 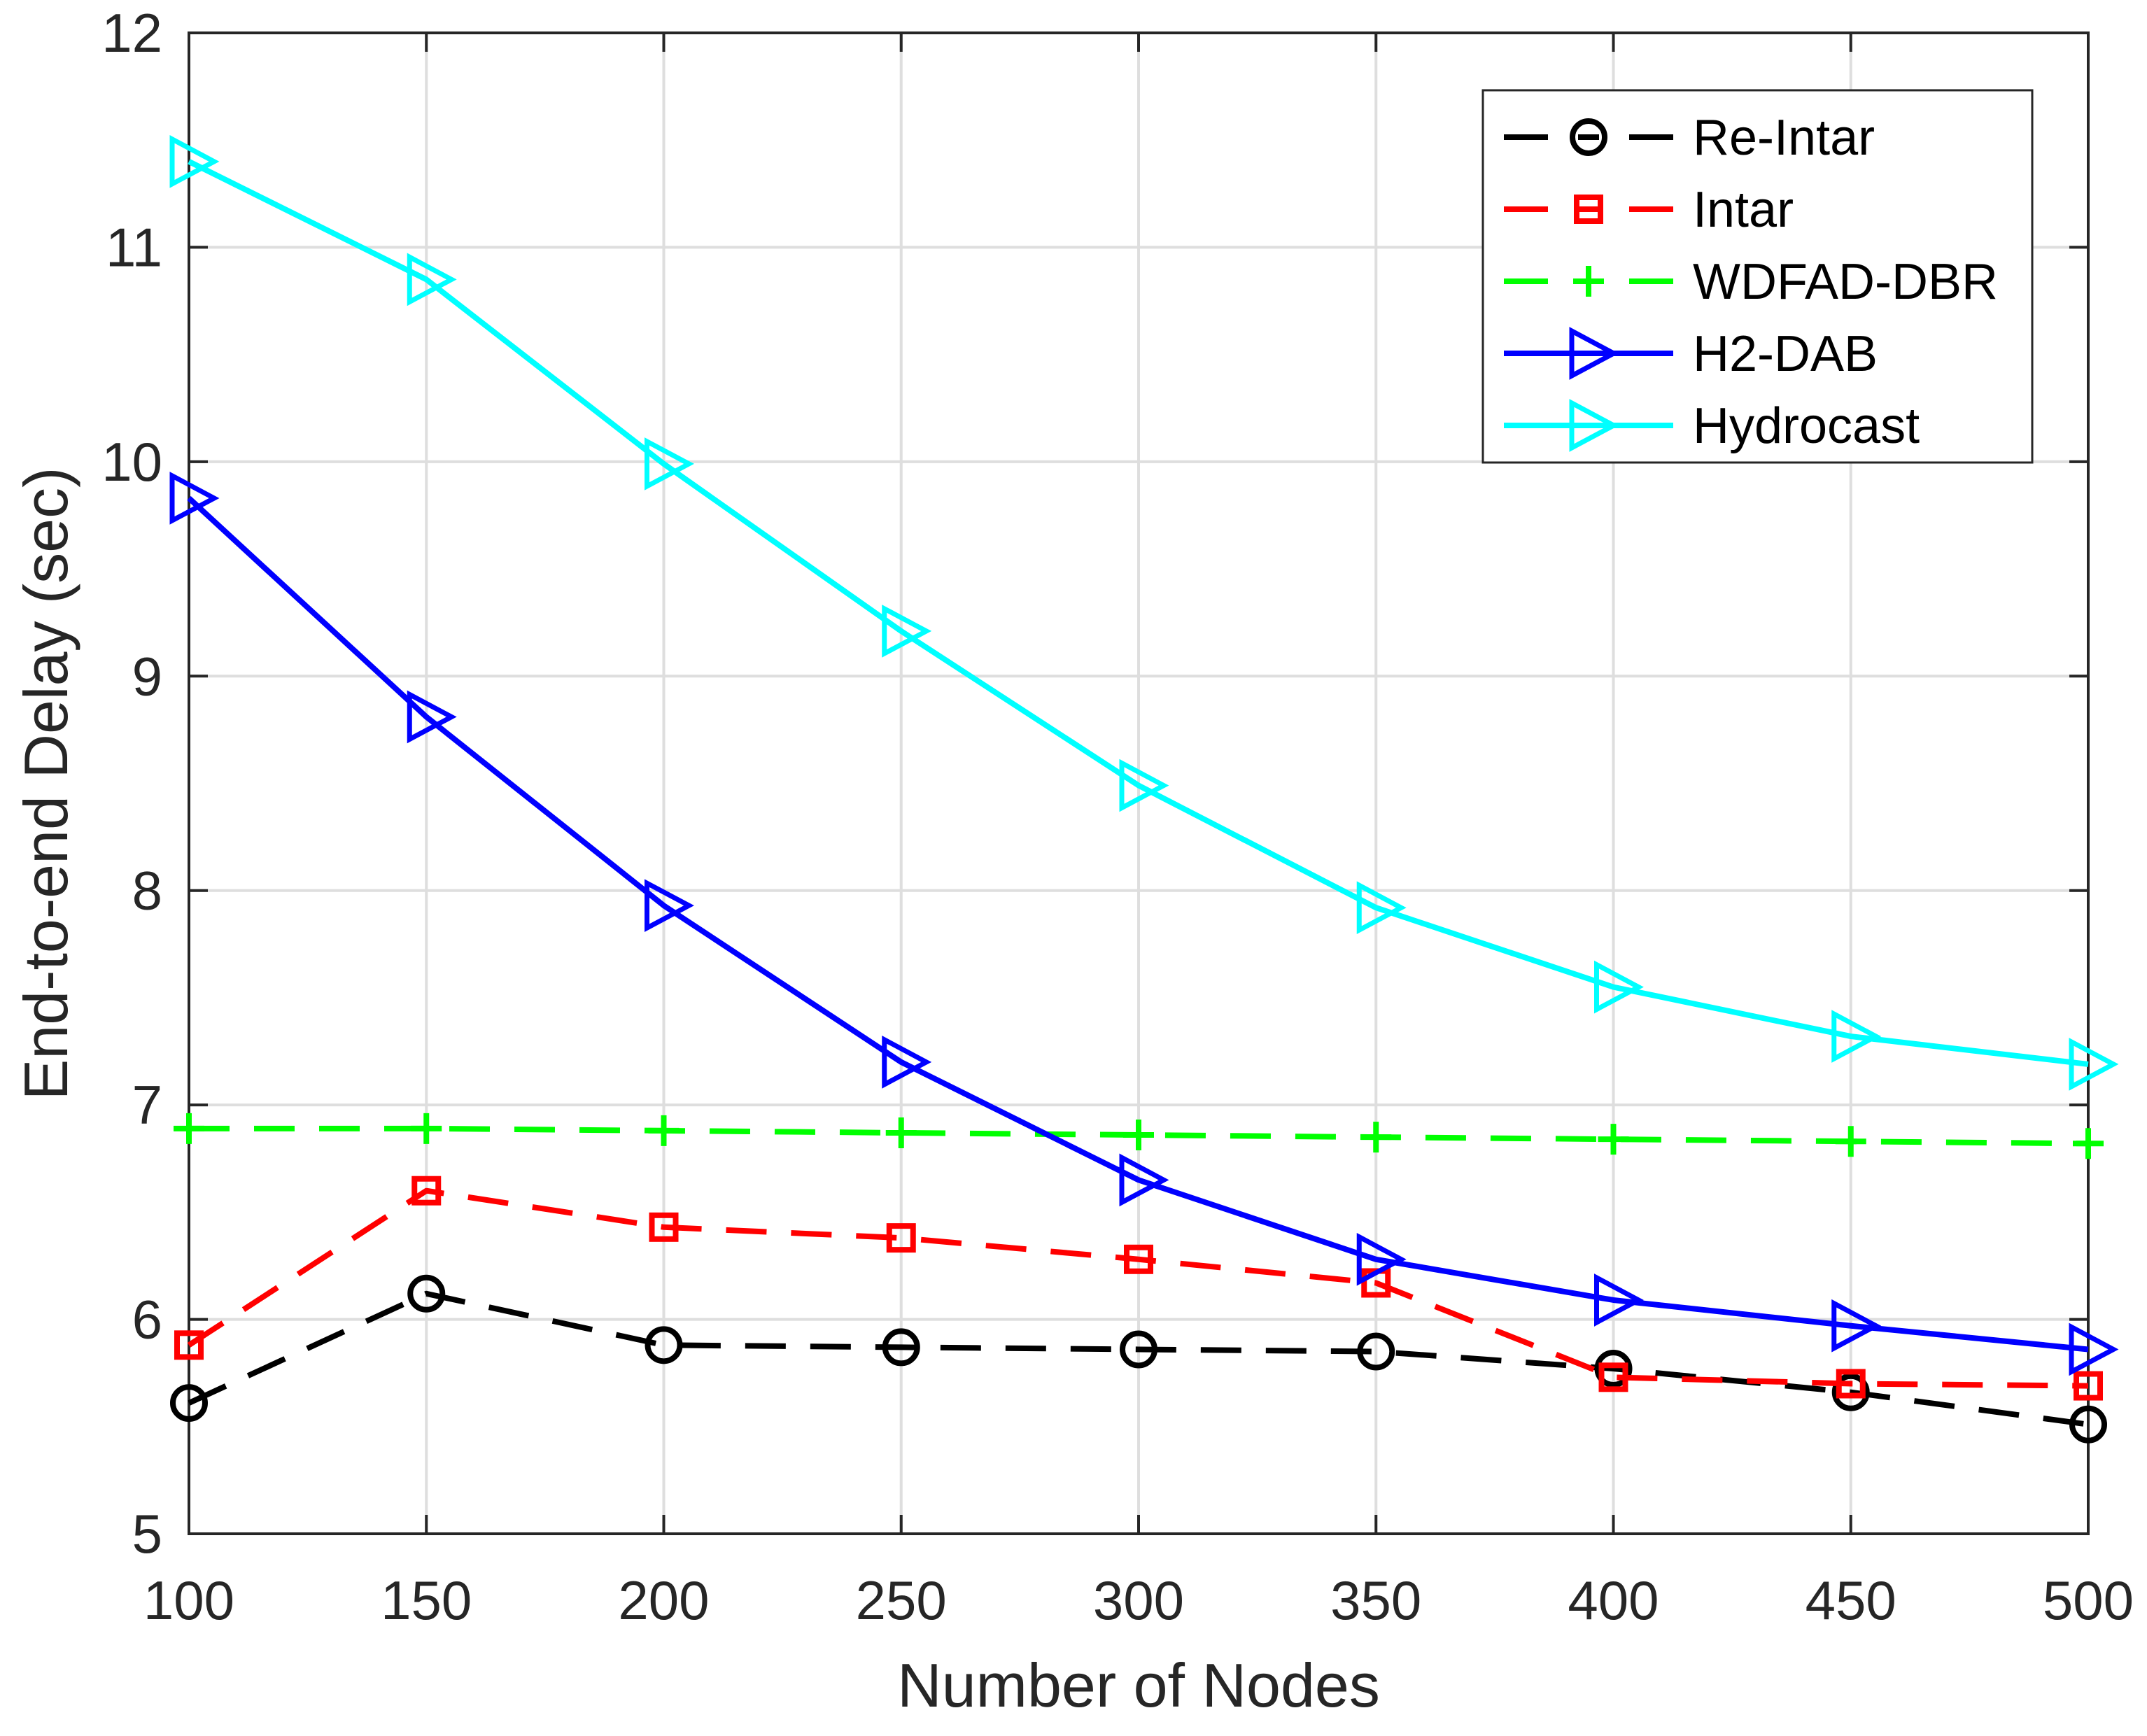 I want to click on legend-label-re-intar: Re-Intar, so click(x=1784, y=138).